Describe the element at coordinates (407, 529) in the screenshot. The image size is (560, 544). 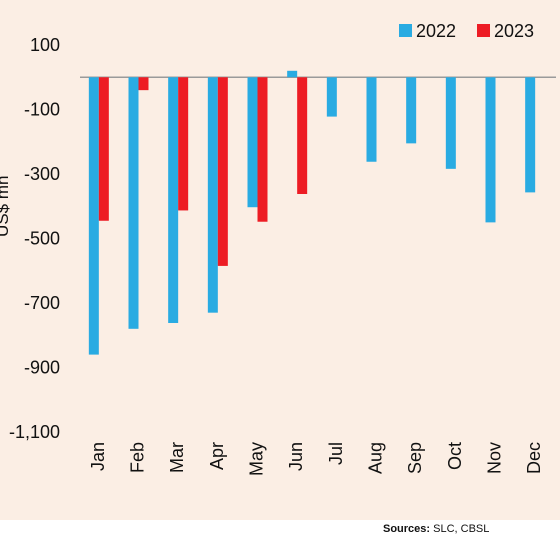
I see `source-label: Sources:` at that location.